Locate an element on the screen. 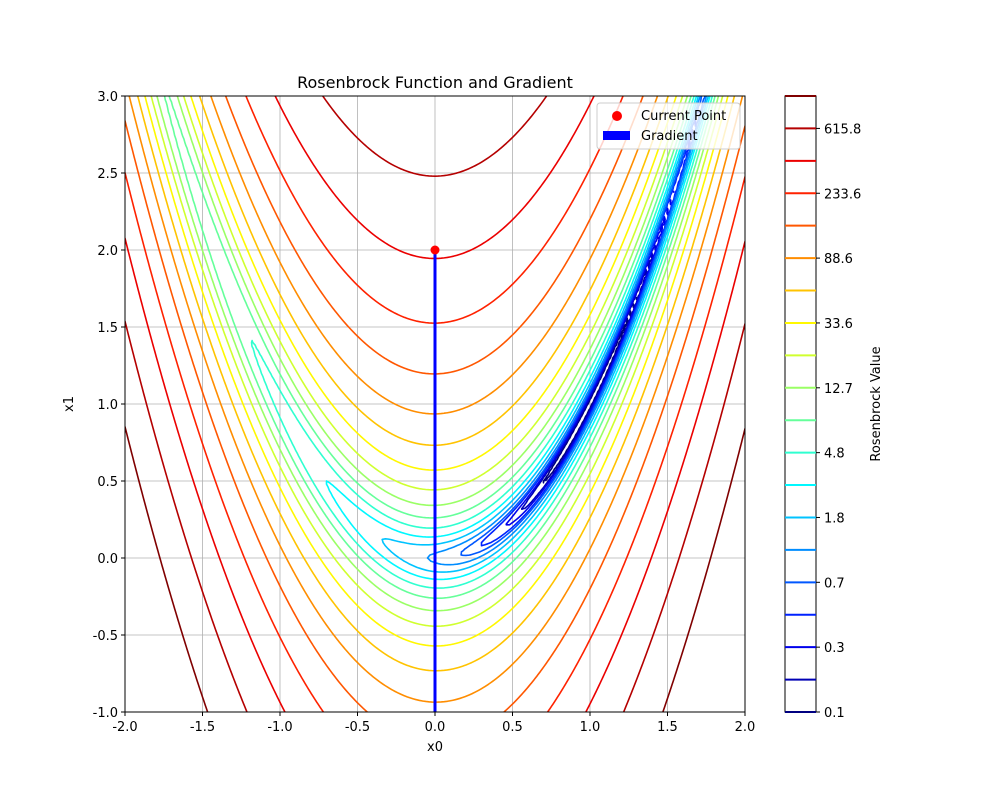 Image resolution: width=1000 pixels, height=800 pixels. colorbar-tick-label: 88.6 is located at coordinates (838, 259).